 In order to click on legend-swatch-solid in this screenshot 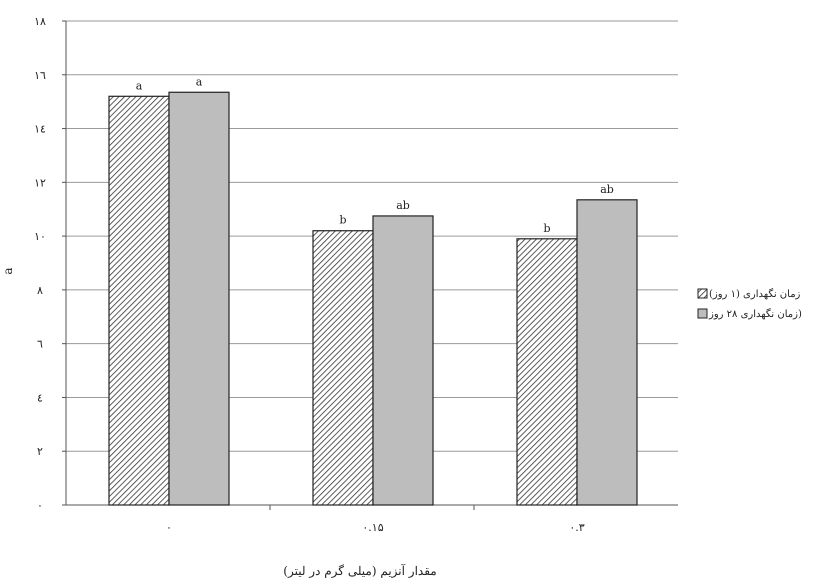, I will do `click(702, 313)`.